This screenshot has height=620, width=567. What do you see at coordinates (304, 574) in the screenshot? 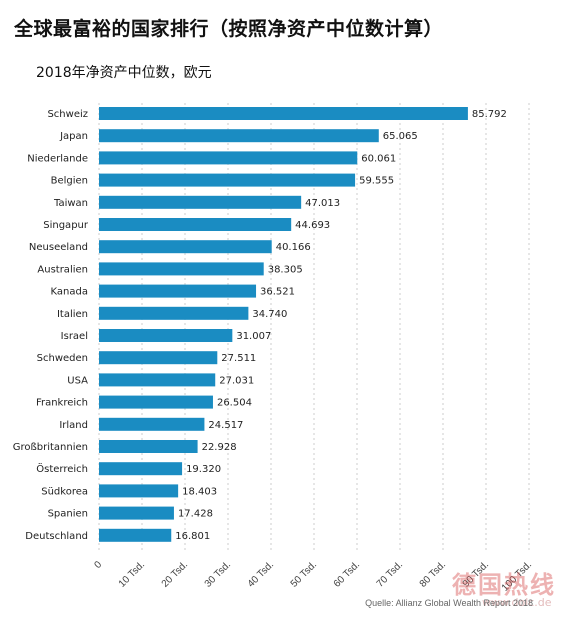
I see `x-tick-label: 50 Tsd.` at bounding box center [304, 574].